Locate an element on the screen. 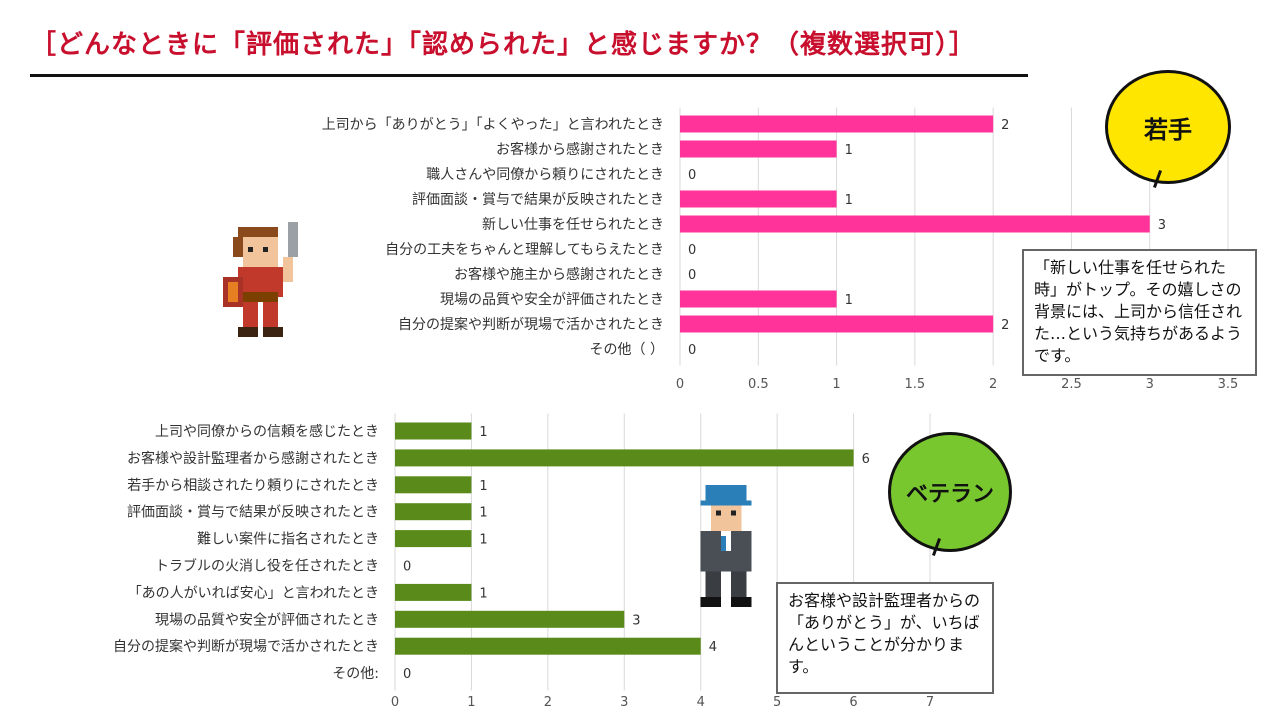 This screenshot has height=720, width=1280. veteran-x-tick-label: 4 is located at coordinates (701, 702).